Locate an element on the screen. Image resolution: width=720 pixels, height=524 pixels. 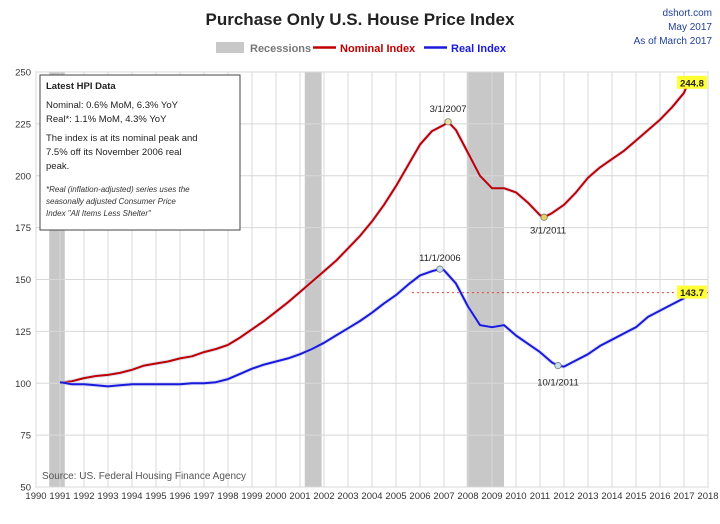
x-tick-label-2002: 2002 is located at coordinates (323, 496).